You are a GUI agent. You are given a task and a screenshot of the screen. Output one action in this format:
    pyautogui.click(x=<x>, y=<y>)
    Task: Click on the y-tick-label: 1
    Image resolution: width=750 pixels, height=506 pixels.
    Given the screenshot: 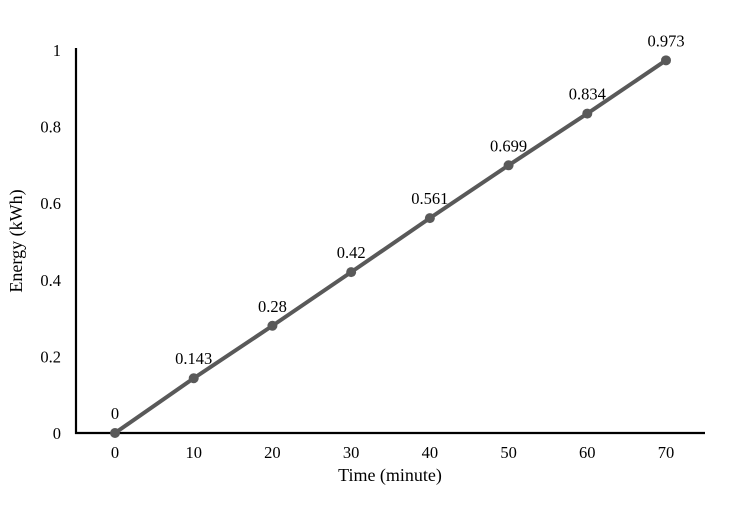 What is the action you would take?
    pyautogui.click(x=57, y=50)
    